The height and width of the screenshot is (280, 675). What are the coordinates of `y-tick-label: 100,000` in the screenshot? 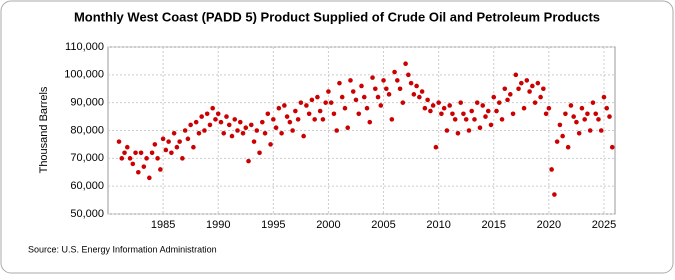 It's located at (84, 75).